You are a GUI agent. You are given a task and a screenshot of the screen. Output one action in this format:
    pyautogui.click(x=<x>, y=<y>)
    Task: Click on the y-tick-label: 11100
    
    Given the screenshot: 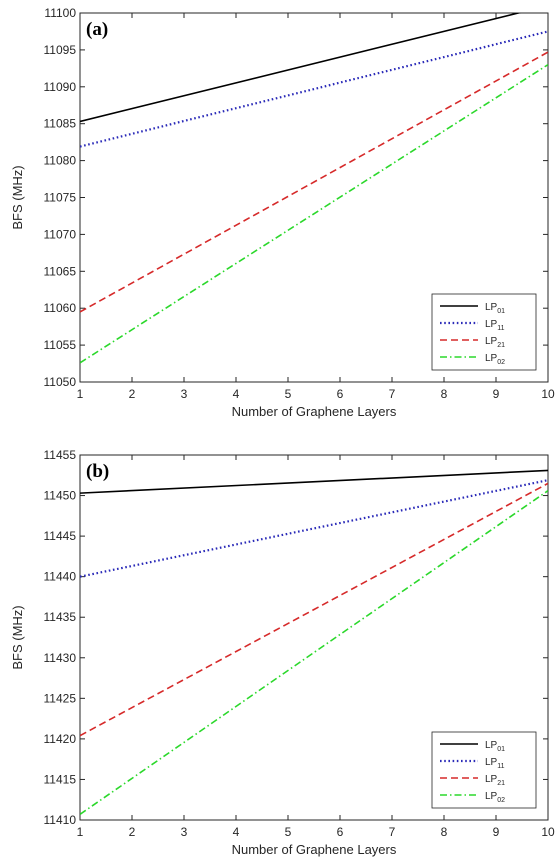 What is the action you would take?
    pyautogui.click(x=60, y=13)
    